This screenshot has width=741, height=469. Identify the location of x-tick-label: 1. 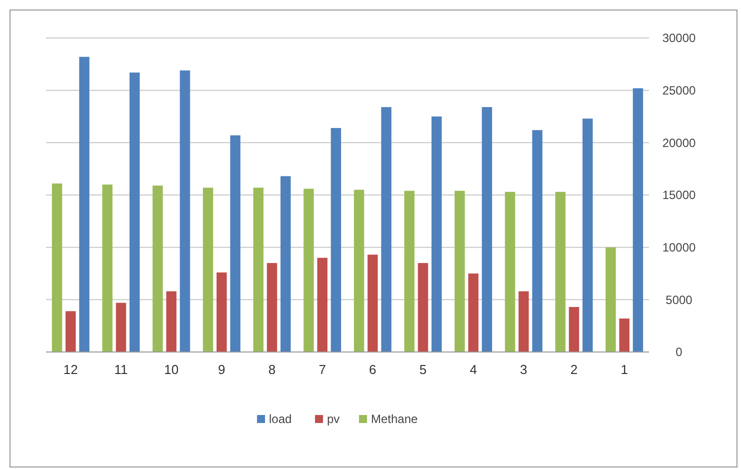
(624, 369).